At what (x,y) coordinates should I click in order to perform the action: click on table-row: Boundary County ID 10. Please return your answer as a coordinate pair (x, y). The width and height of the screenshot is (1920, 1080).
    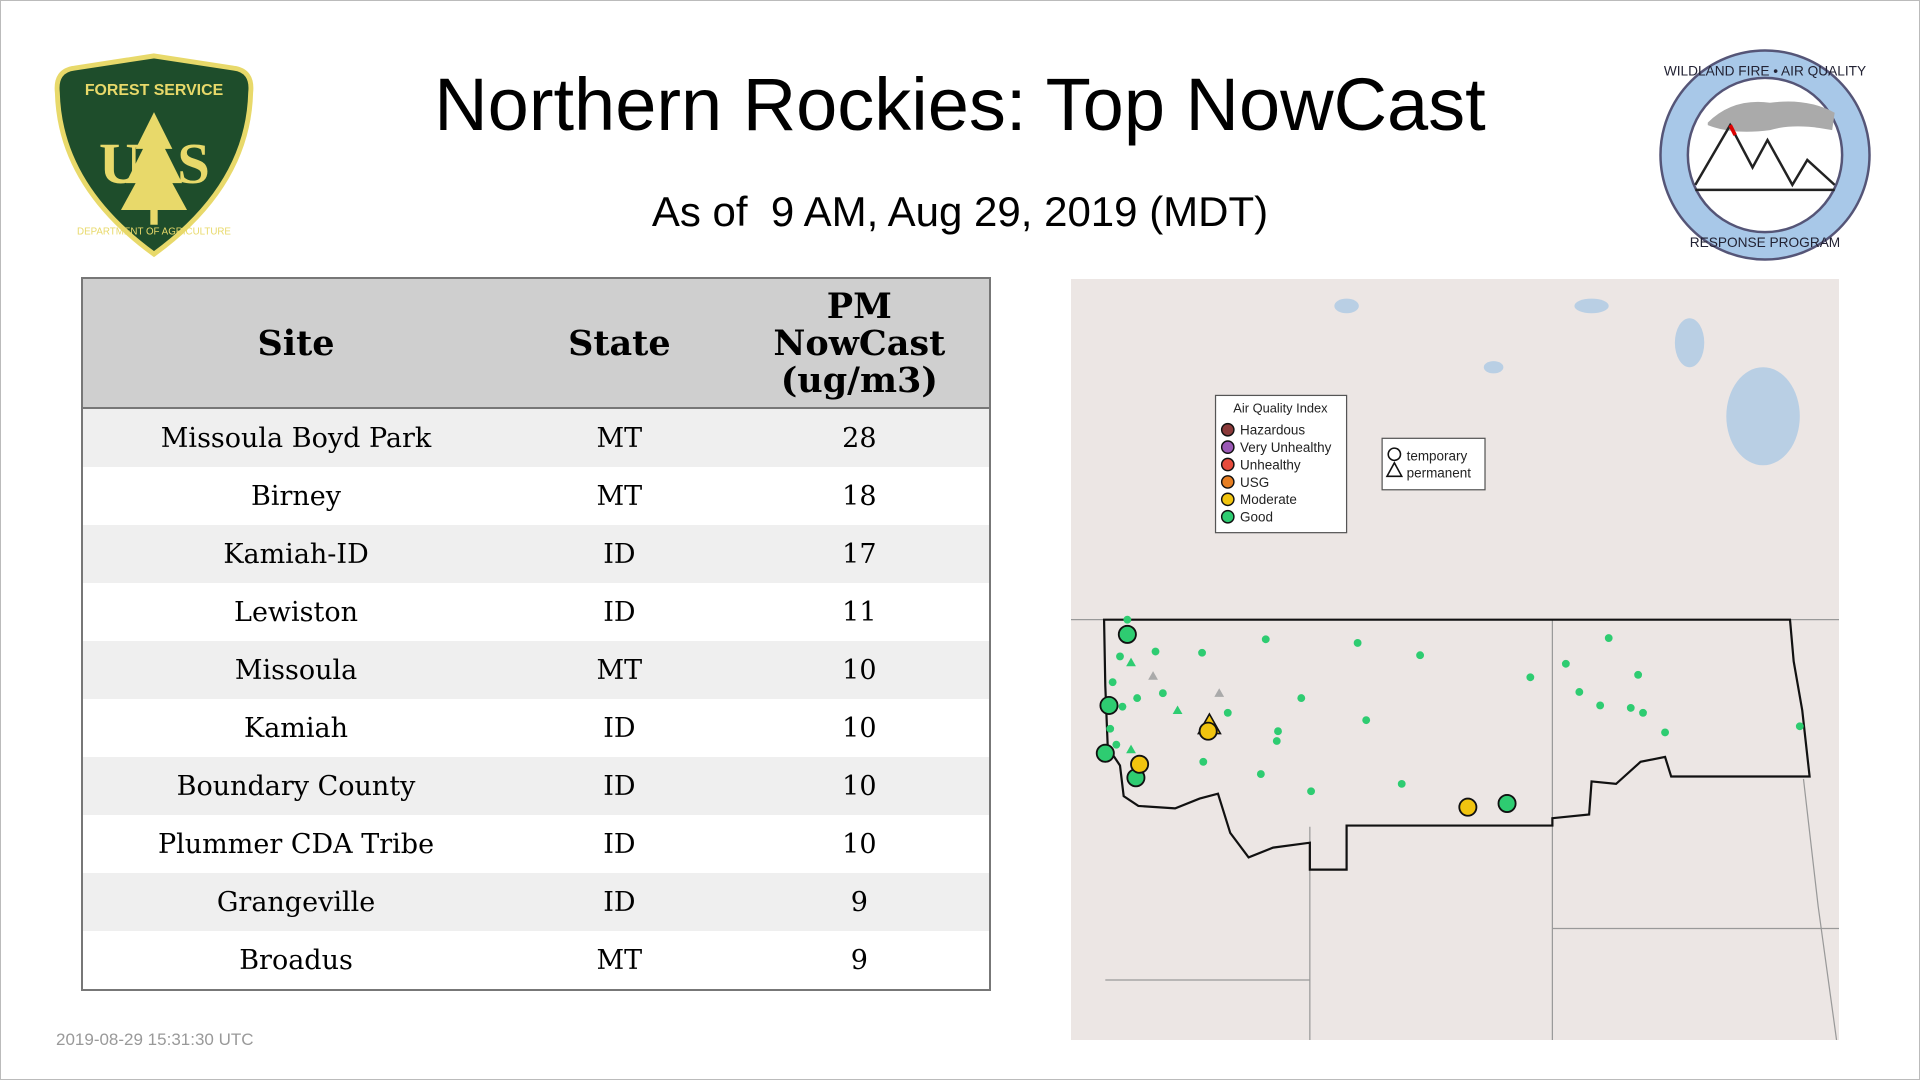
    Looking at the image, I should click on (536, 786).